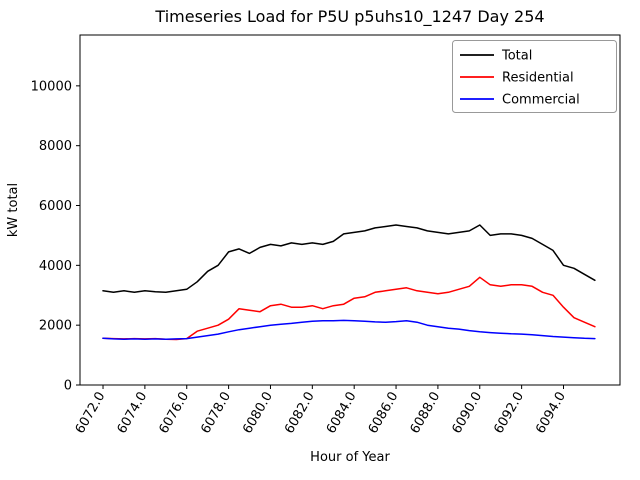  Describe the element at coordinates (349, 308) in the screenshot. I see `series-line-residential` at that location.